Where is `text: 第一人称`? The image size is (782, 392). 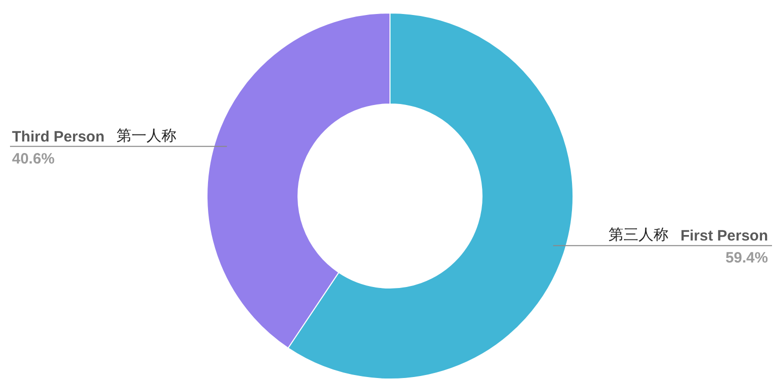 text: 第一人称 is located at coordinates (146, 135).